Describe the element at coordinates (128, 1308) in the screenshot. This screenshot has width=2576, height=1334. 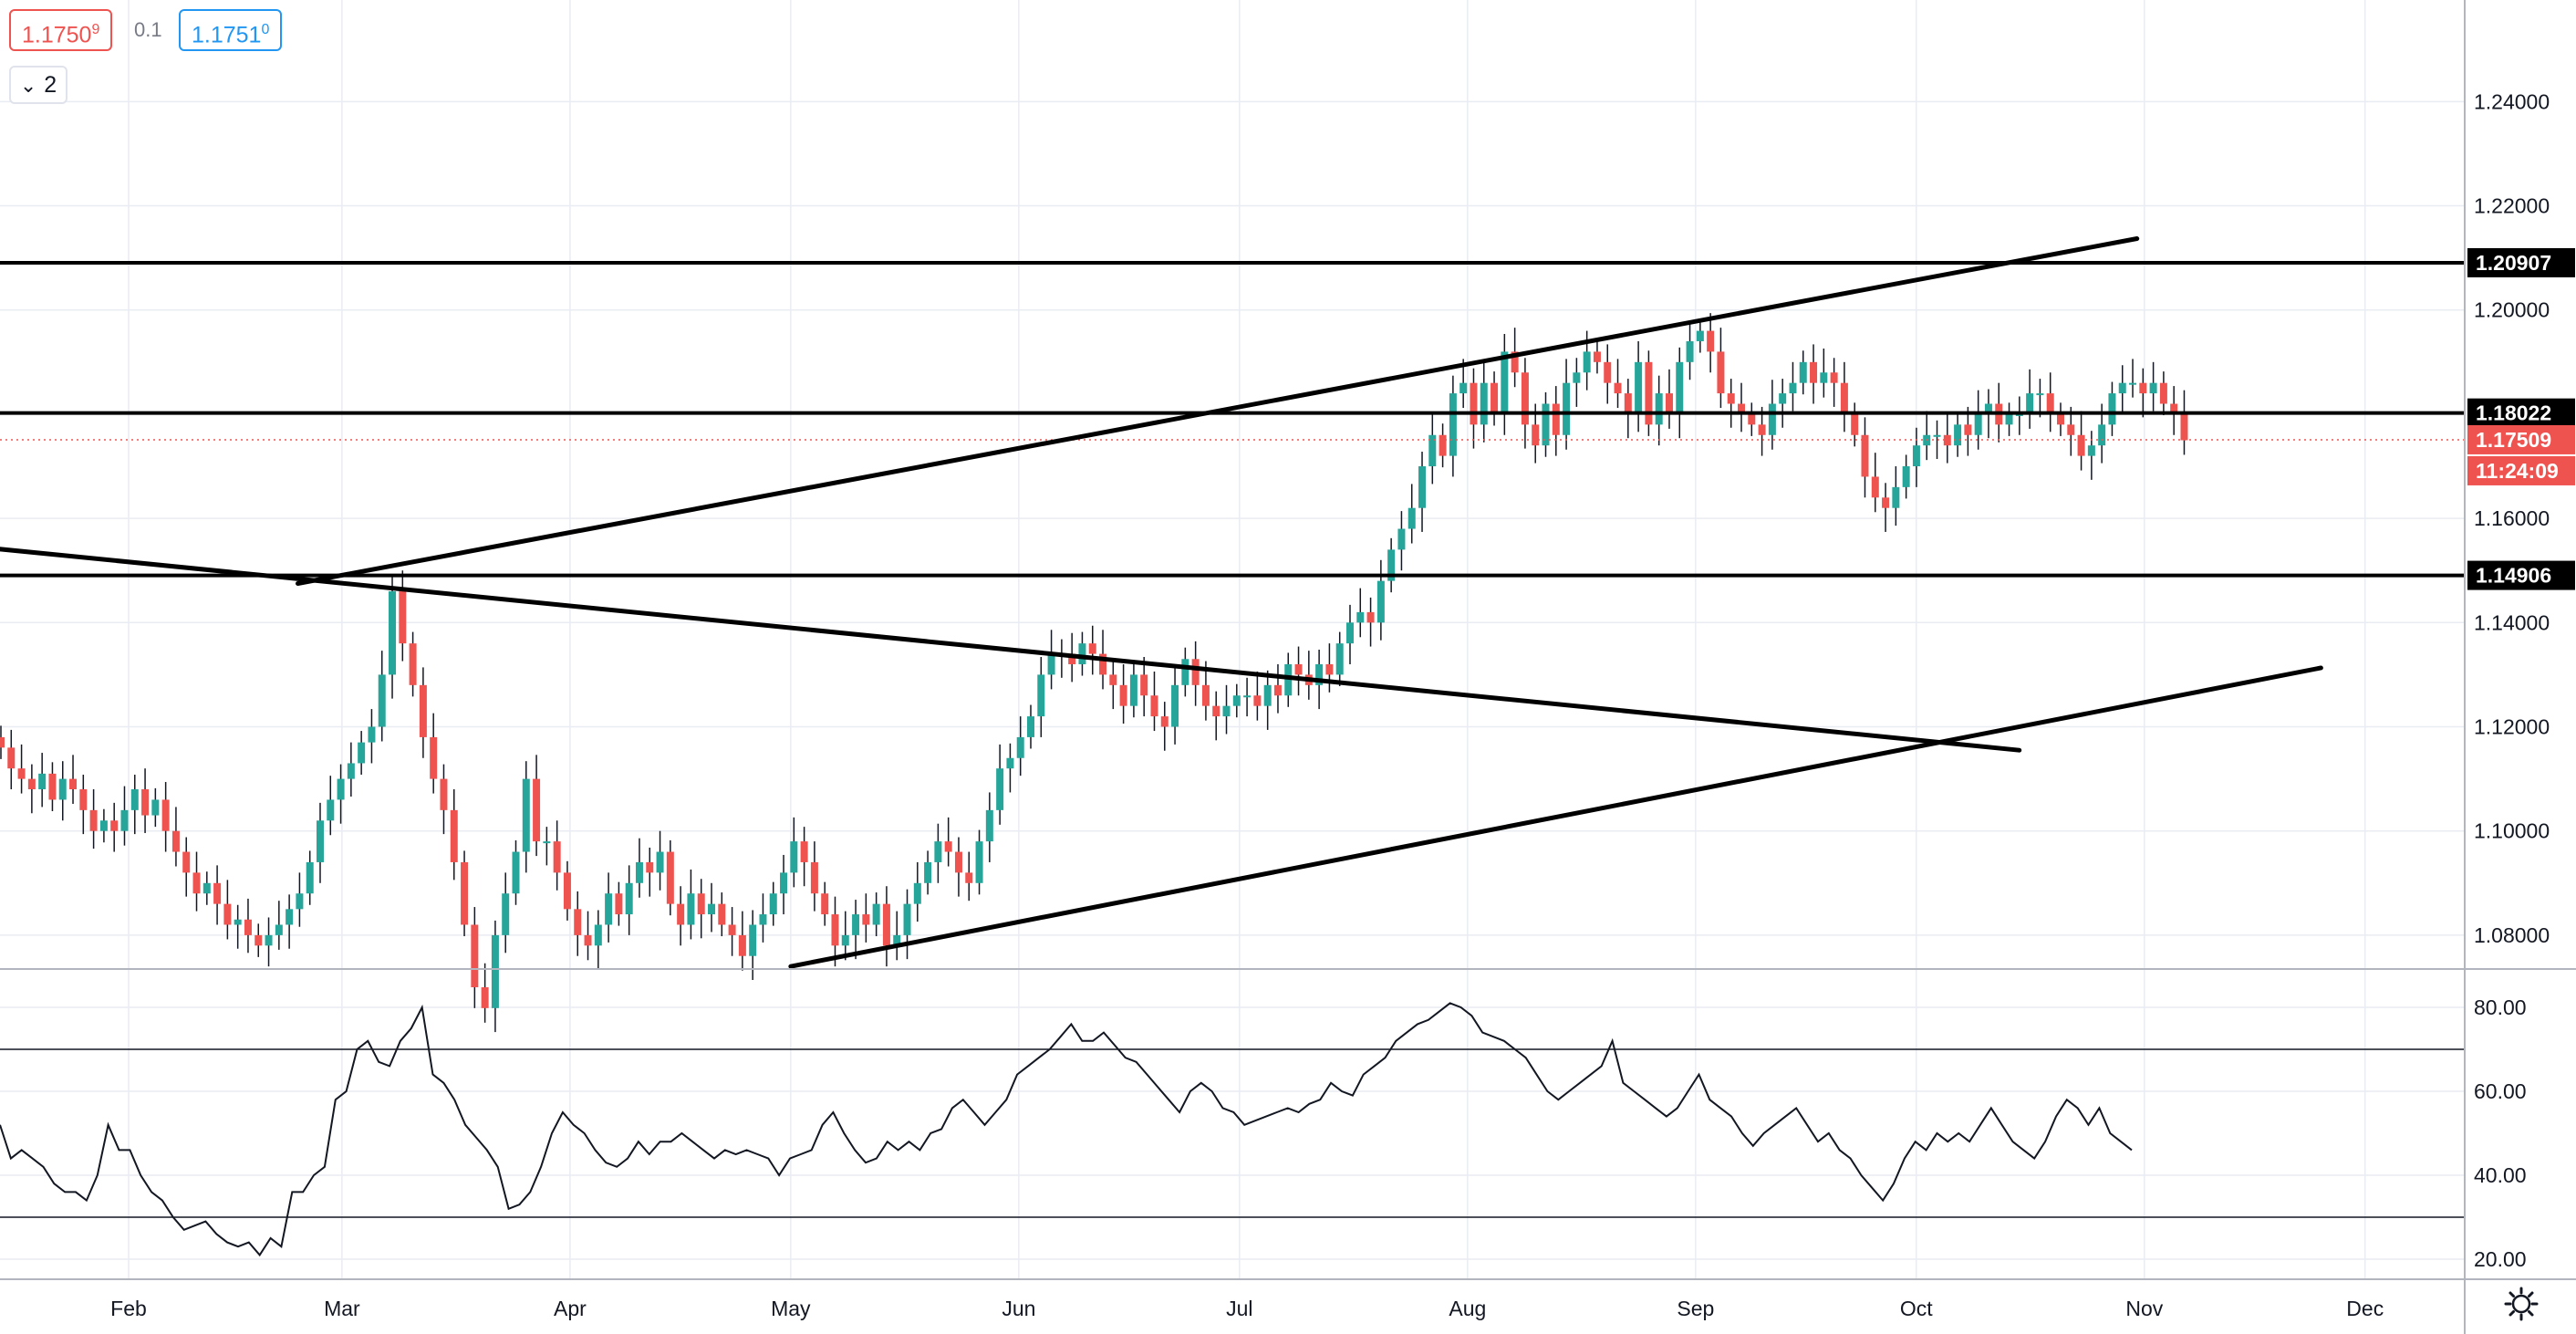
I see `x-tick-label: Feb` at that location.